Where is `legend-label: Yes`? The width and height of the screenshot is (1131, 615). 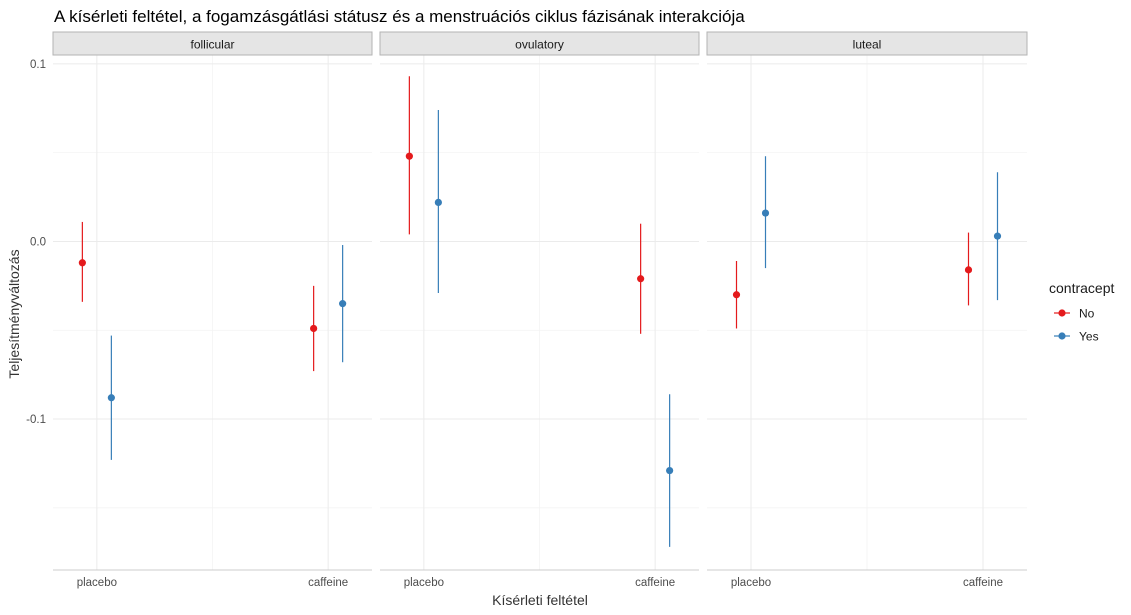
legend-label: Yes is located at coordinates (1089, 337).